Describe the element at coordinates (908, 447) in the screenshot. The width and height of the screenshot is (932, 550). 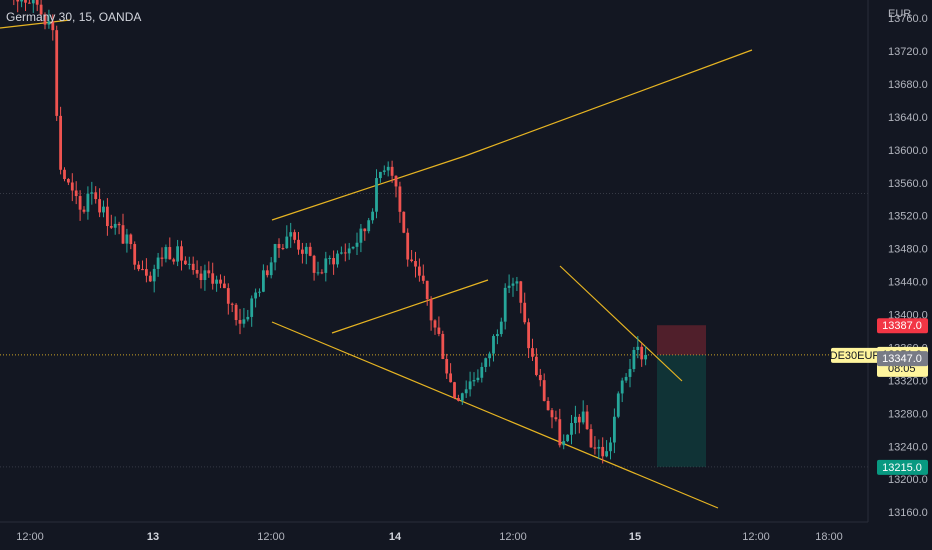
I see `y-tick-label: 13240.0` at that location.